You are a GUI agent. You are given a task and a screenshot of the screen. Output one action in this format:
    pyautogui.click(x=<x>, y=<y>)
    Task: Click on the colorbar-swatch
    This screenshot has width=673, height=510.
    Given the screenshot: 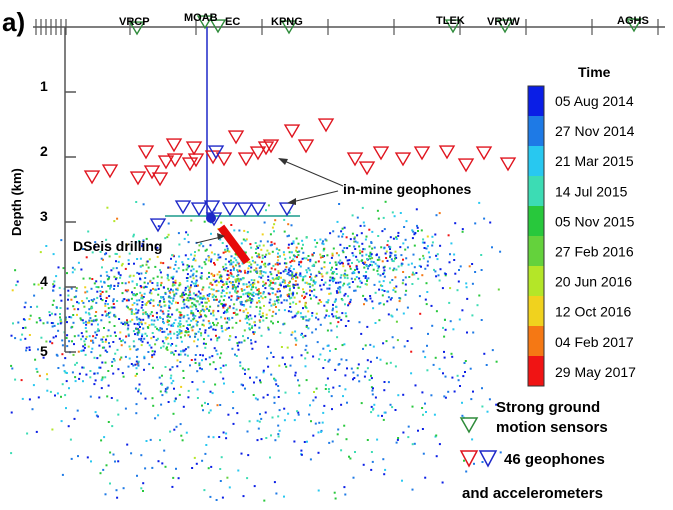 What is the action you would take?
    pyautogui.click(x=536, y=251)
    